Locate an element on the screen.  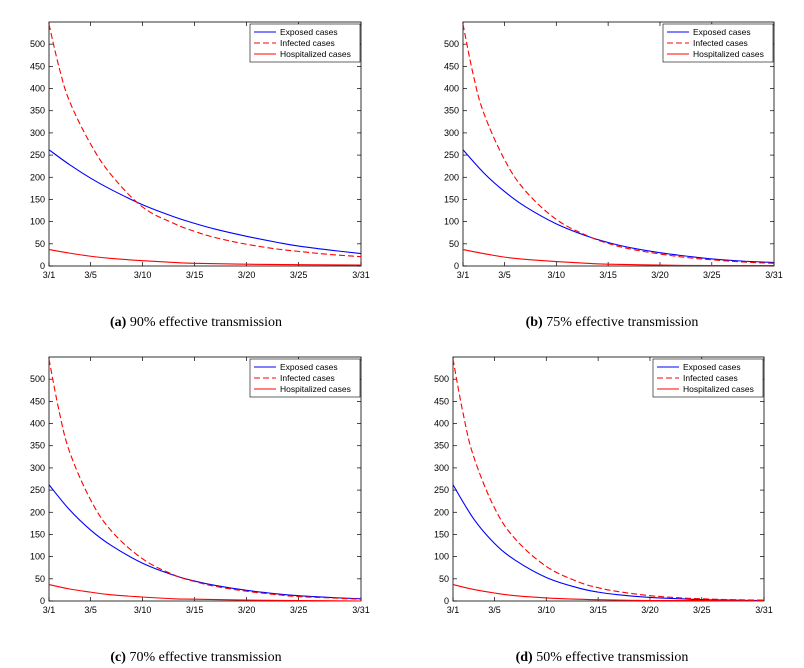
caption-text: 75% effective transmission is located at coordinates (621, 322).